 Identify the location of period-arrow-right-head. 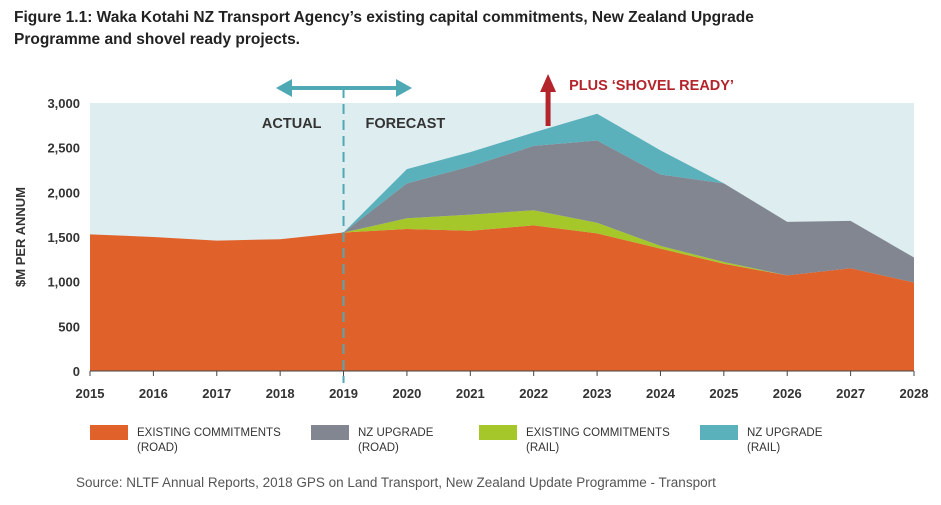
(404, 88).